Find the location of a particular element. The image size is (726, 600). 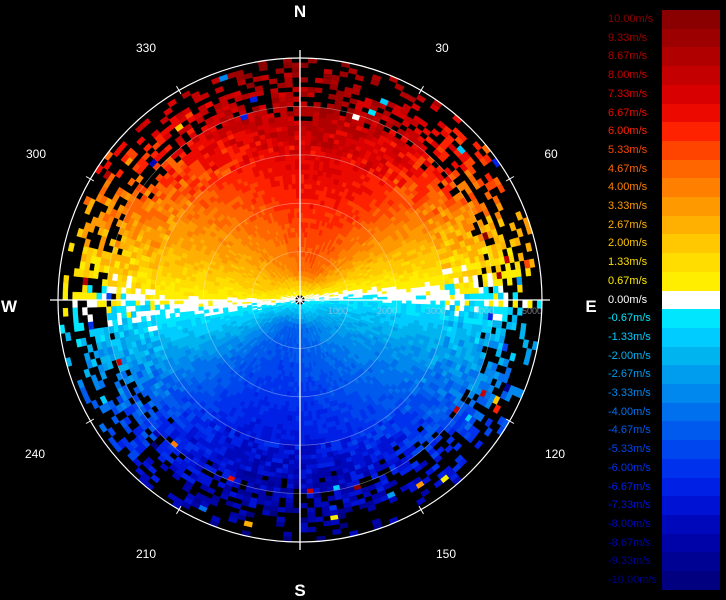

angle-label-240: 240 is located at coordinates (35, 454).